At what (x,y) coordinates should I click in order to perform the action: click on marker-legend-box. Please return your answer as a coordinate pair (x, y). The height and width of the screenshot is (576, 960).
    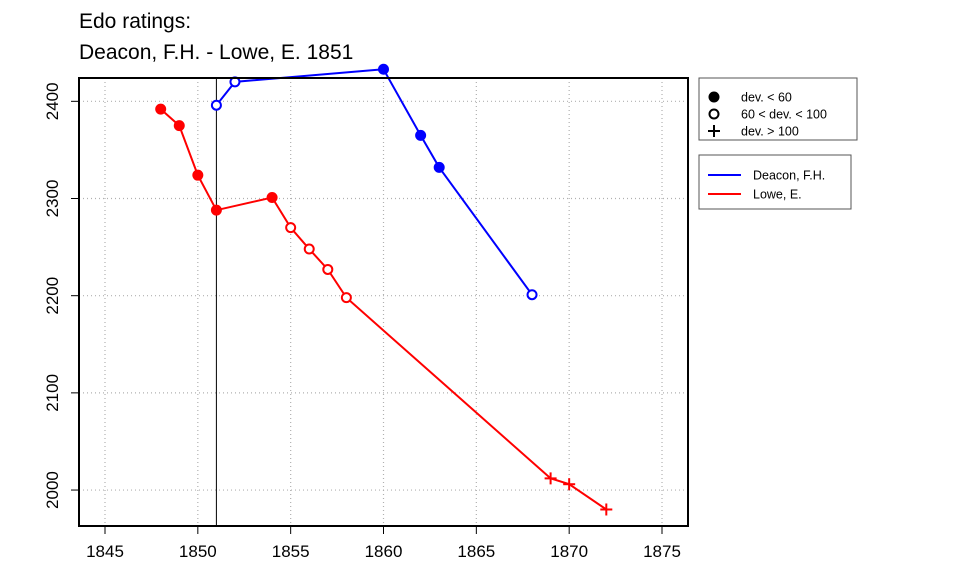
    Looking at the image, I should click on (778, 109).